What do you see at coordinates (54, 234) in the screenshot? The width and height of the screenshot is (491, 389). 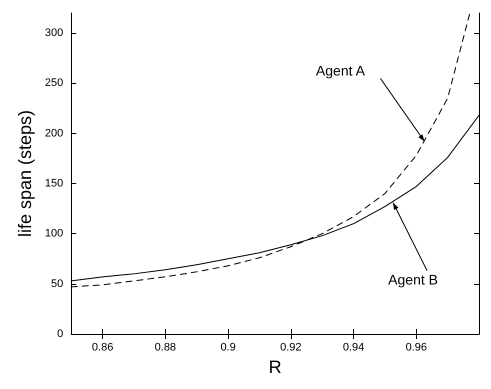 I see `y-tick-label: 100` at bounding box center [54, 234].